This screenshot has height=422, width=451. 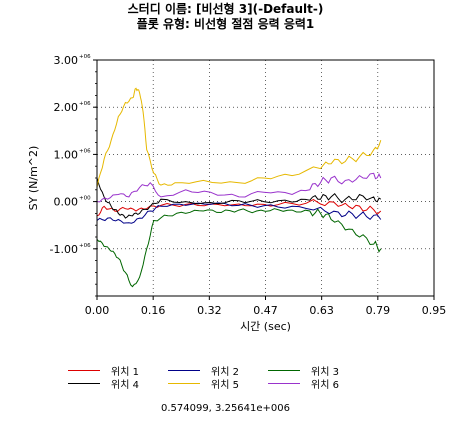 What do you see at coordinates (153, 310) in the screenshot?
I see `x-tick-label: 0.16` at bounding box center [153, 310].